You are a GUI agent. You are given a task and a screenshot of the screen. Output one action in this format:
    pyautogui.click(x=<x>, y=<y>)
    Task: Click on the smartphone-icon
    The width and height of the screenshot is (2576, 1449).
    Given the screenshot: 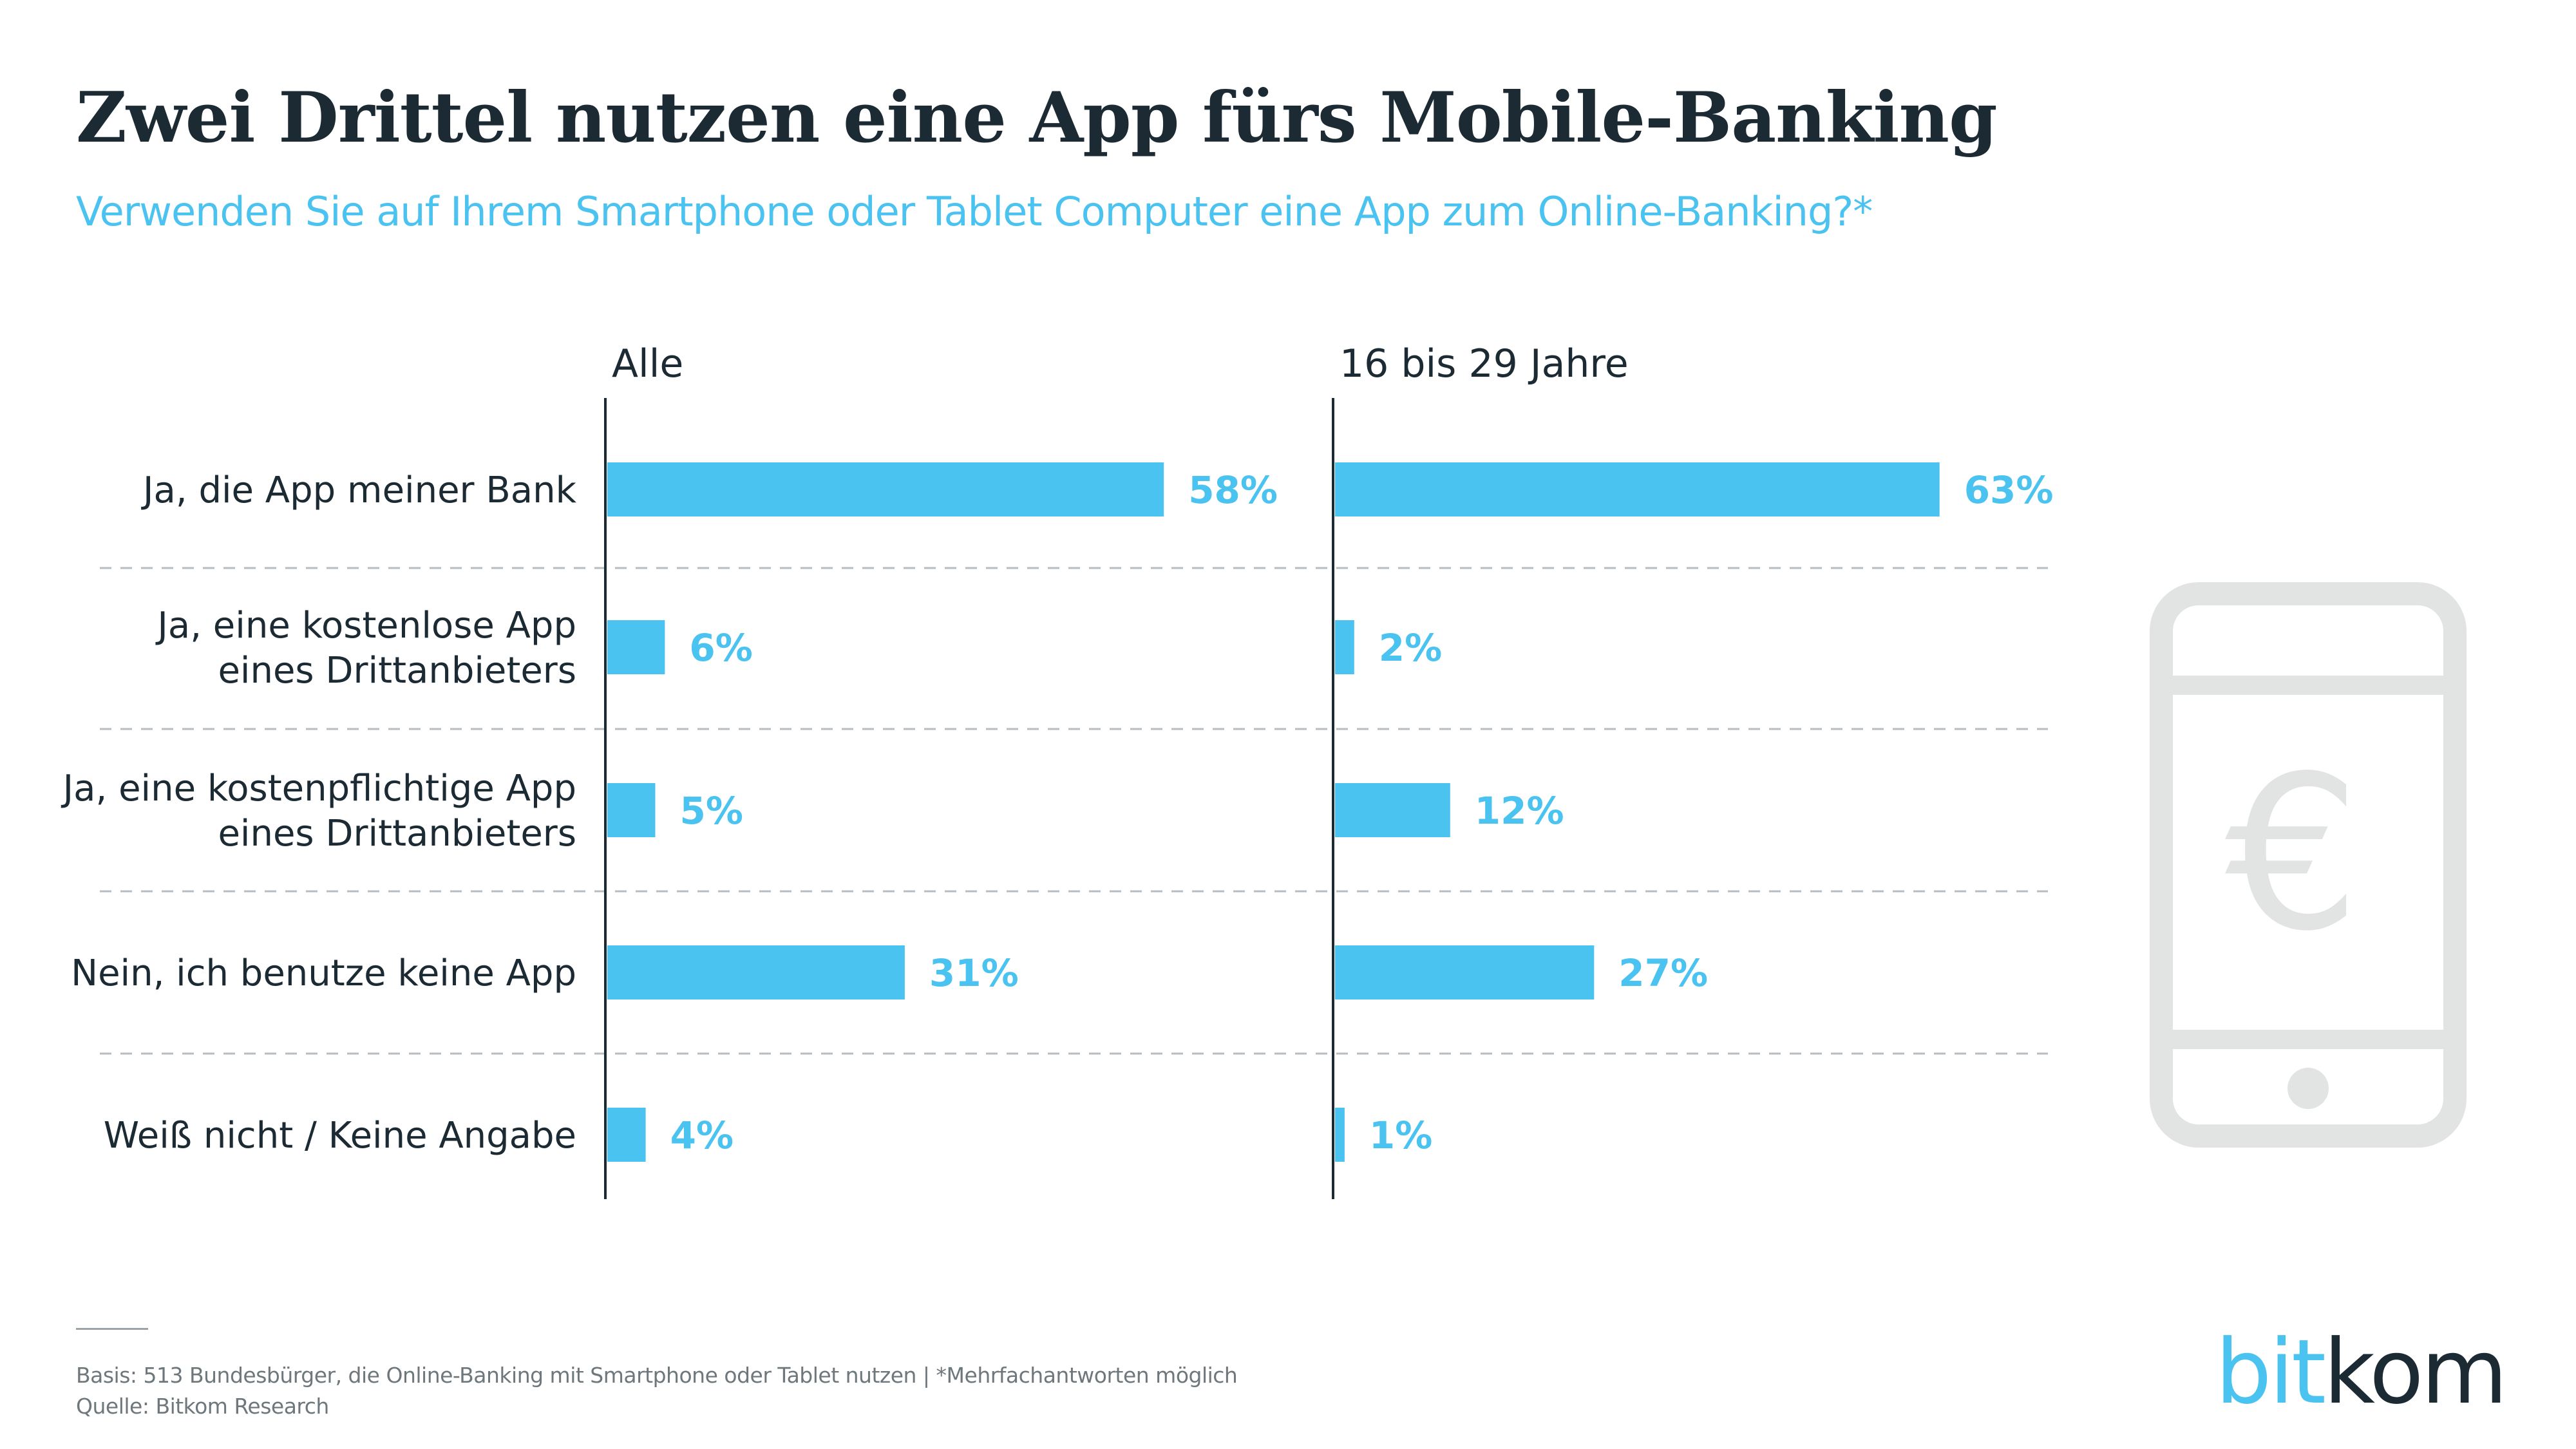 What is the action you would take?
    pyautogui.click(x=2308, y=865)
    